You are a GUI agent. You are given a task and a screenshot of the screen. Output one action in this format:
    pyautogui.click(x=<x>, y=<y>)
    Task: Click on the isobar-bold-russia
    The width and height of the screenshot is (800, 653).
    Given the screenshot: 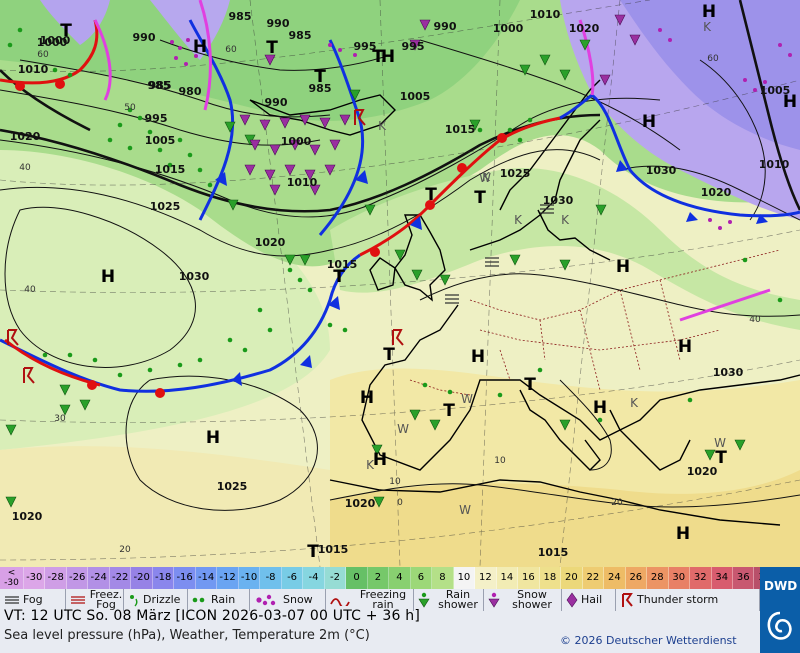 What is the action you would take?
    pyautogui.click(x=769, y=105)
    